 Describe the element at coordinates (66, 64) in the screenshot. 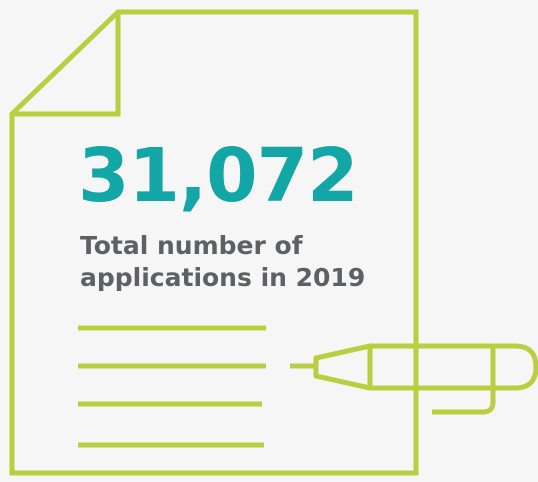

I see `document-fold` at that location.